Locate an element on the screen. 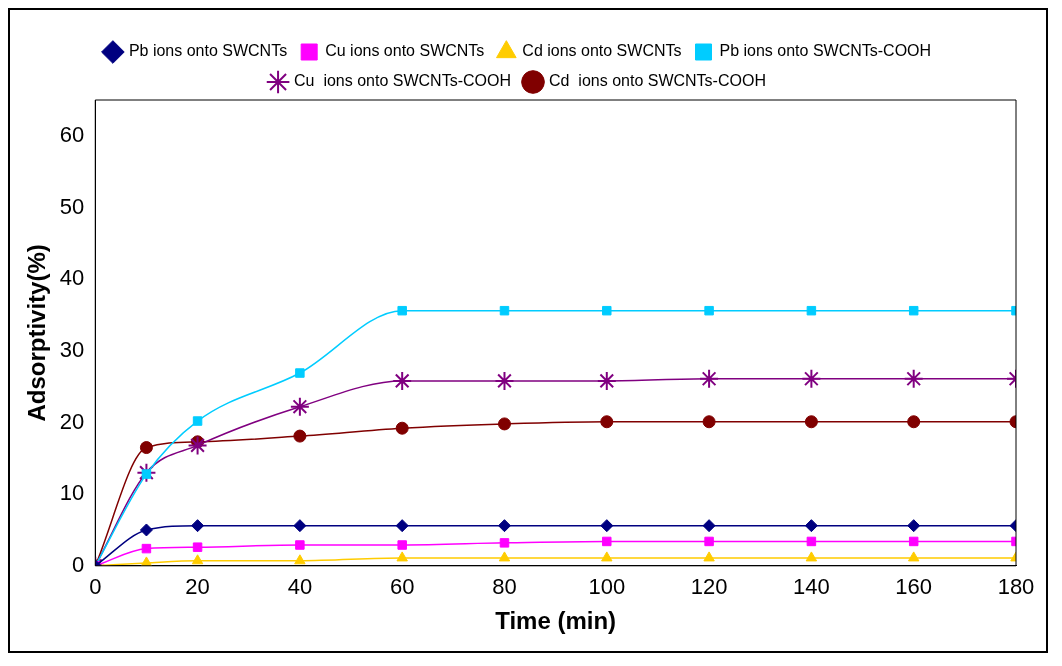 The height and width of the screenshot is (666, 1062). x-axis-title: Time (min) is located at coordinates (556, 621).